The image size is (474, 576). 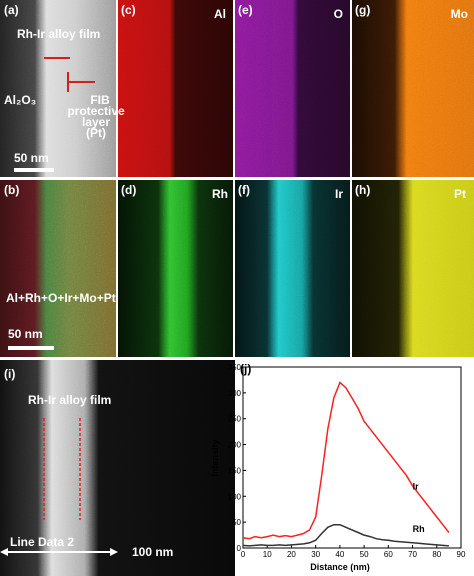 I want to click on x-tick-label: 10, so click(x=267, y=554).